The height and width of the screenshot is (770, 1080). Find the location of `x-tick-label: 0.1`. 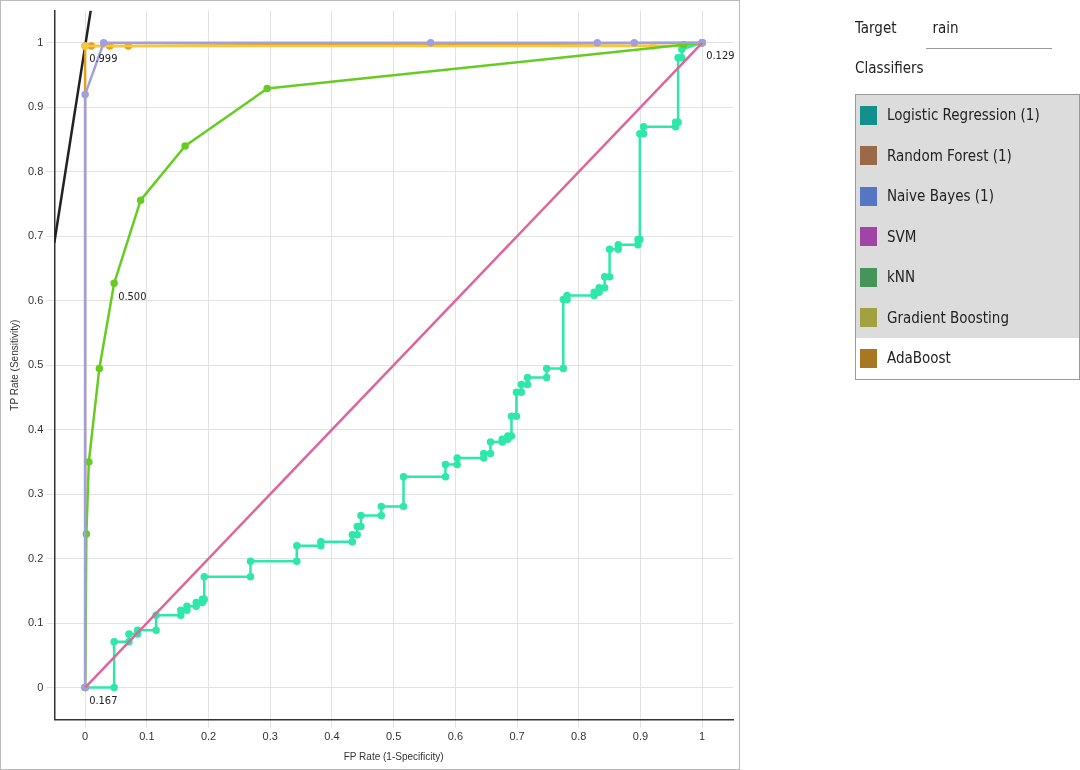

x-tick-label: 0.1 is located at coordinates (147, 736).